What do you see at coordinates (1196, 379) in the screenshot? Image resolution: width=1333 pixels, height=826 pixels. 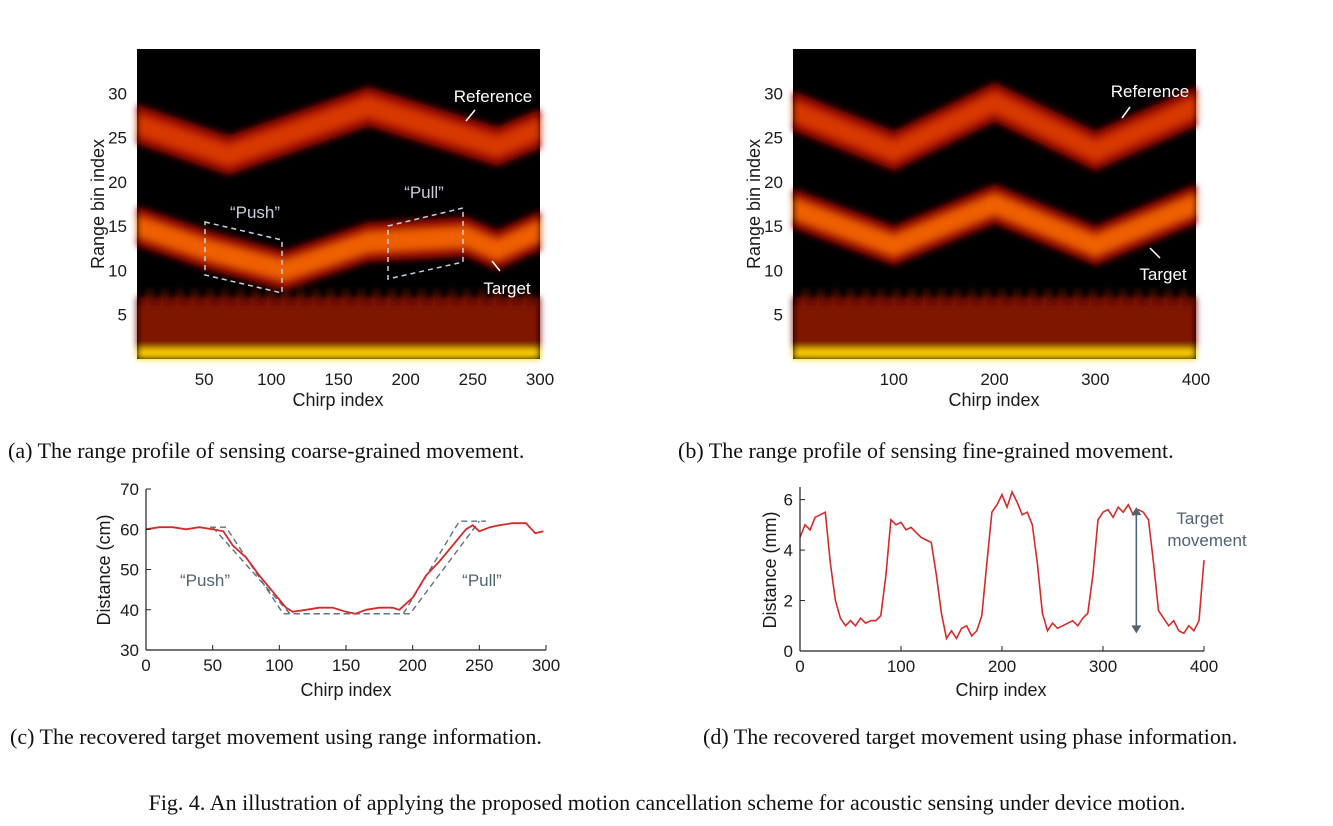 I see `chart-b-xtick-label: 400` at bounding box center [1196, 379].